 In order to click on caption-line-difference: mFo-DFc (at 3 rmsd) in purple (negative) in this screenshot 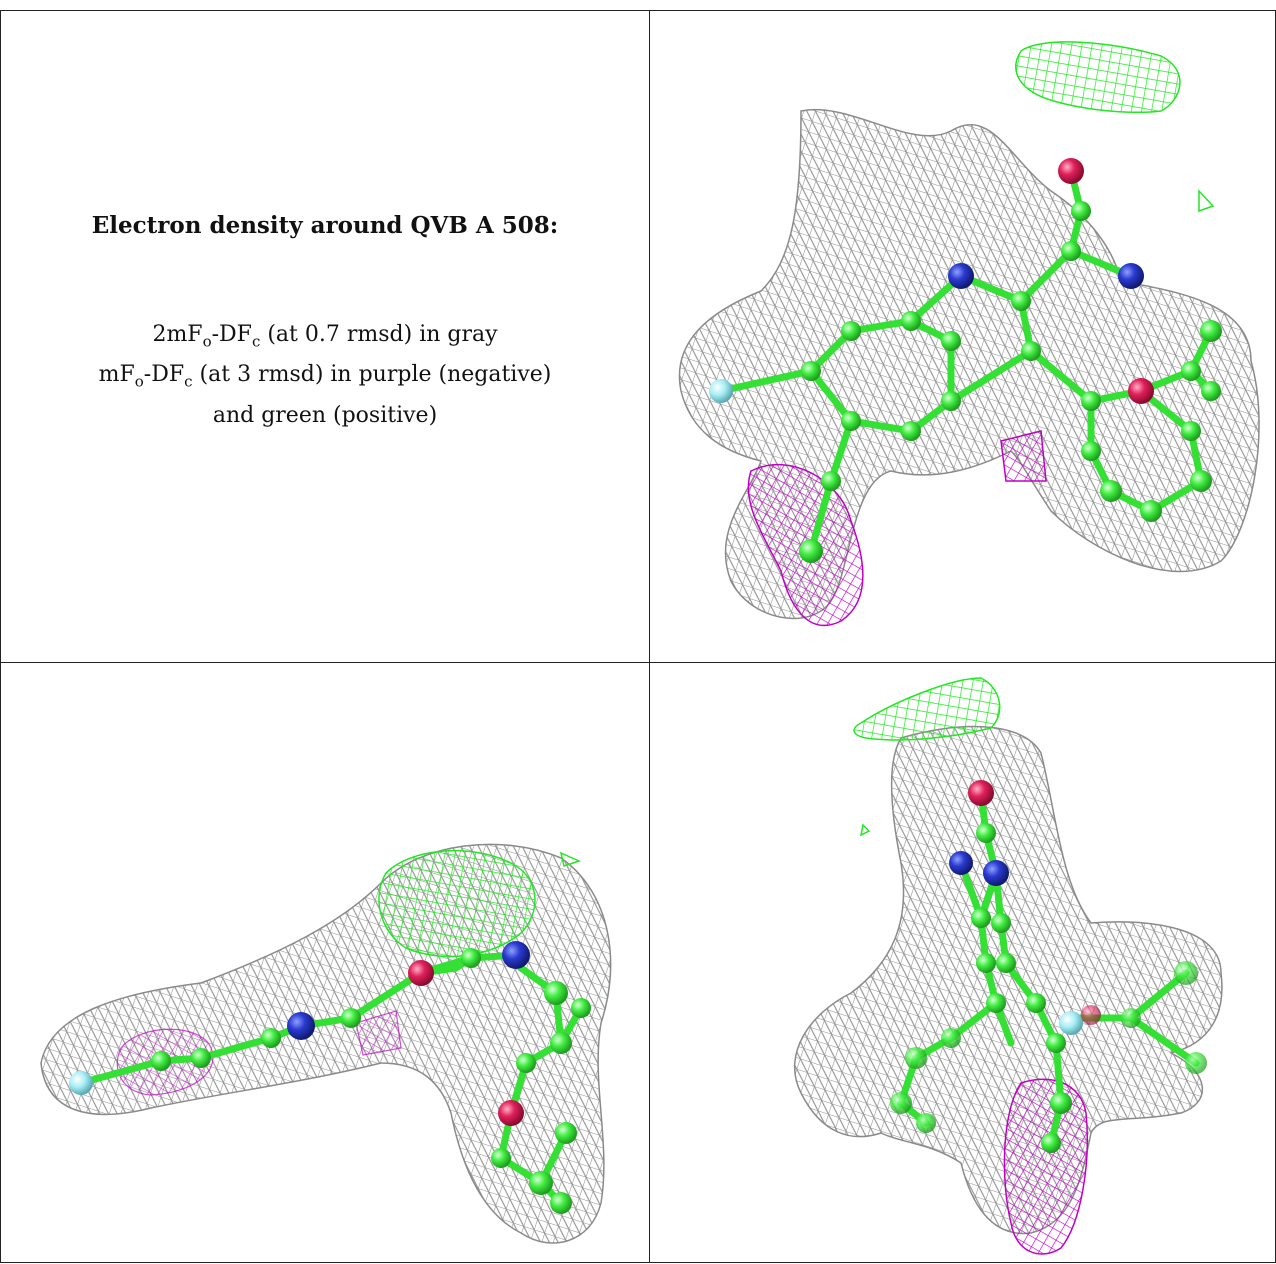, I will do `click(325, 376)`.